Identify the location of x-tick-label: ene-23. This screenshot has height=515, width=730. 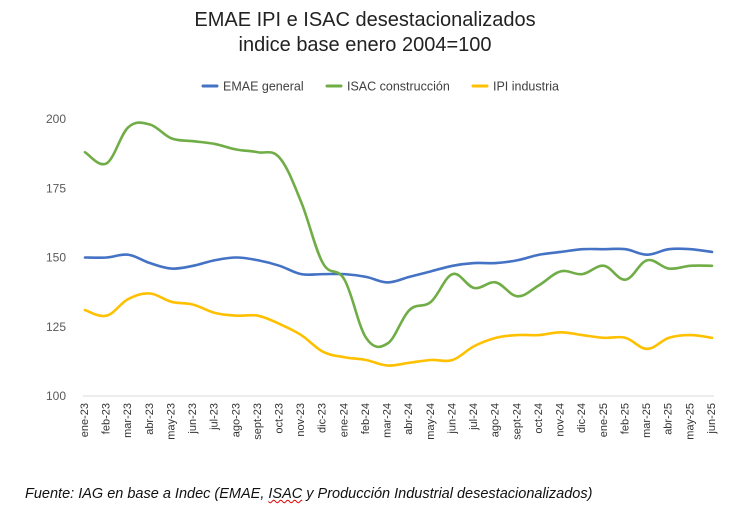
(85, 420).